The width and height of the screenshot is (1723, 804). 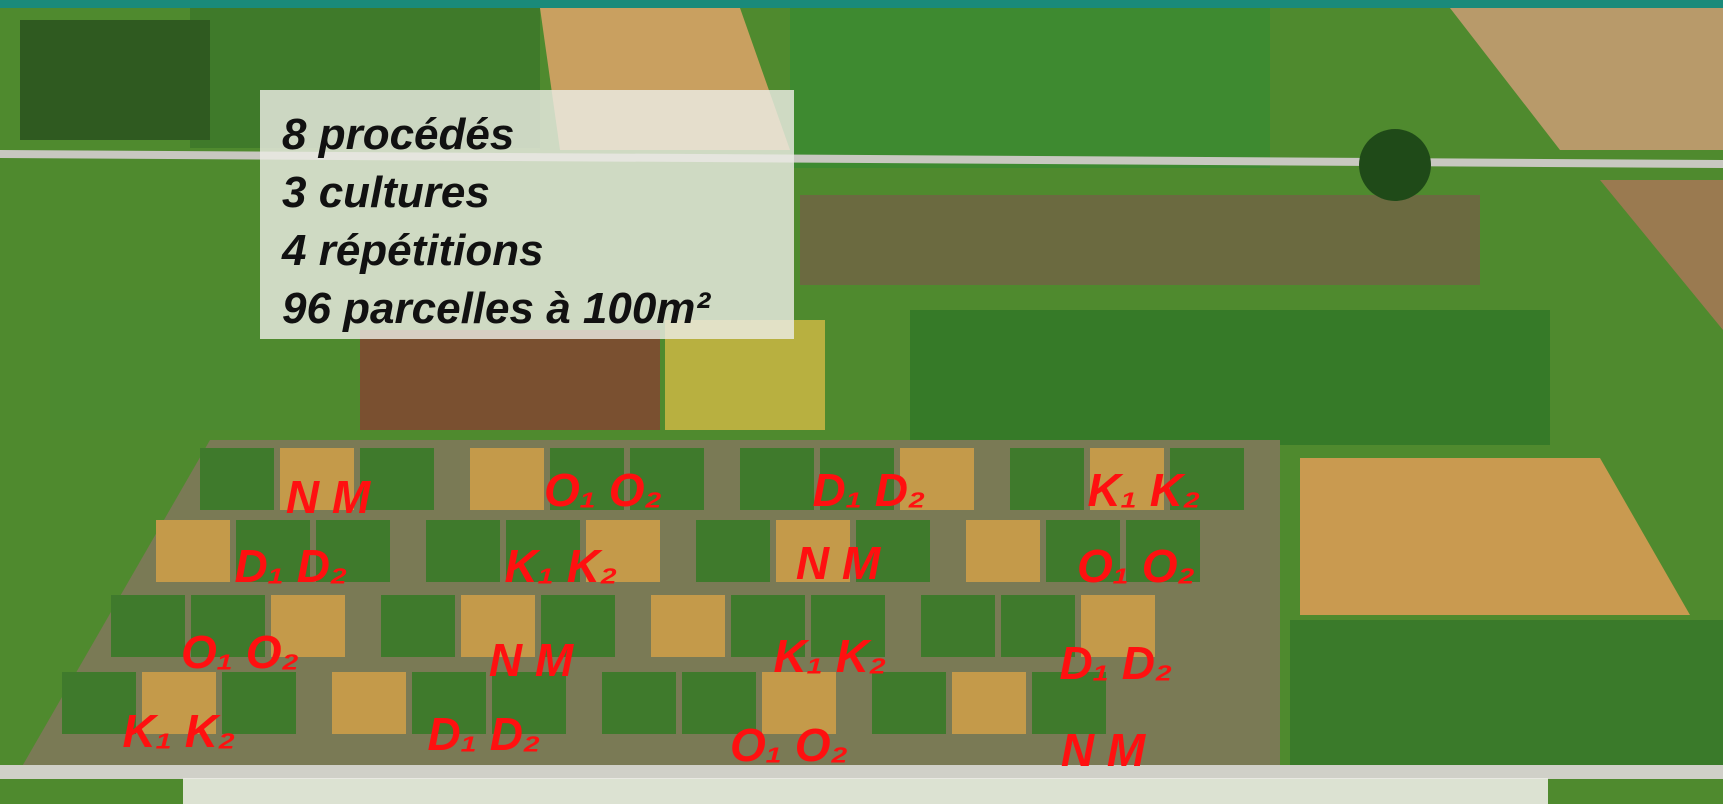 What do you see at coordinates (1395, 165) in the screenshot?
I see `tree` at bounding box center [1395, 165].